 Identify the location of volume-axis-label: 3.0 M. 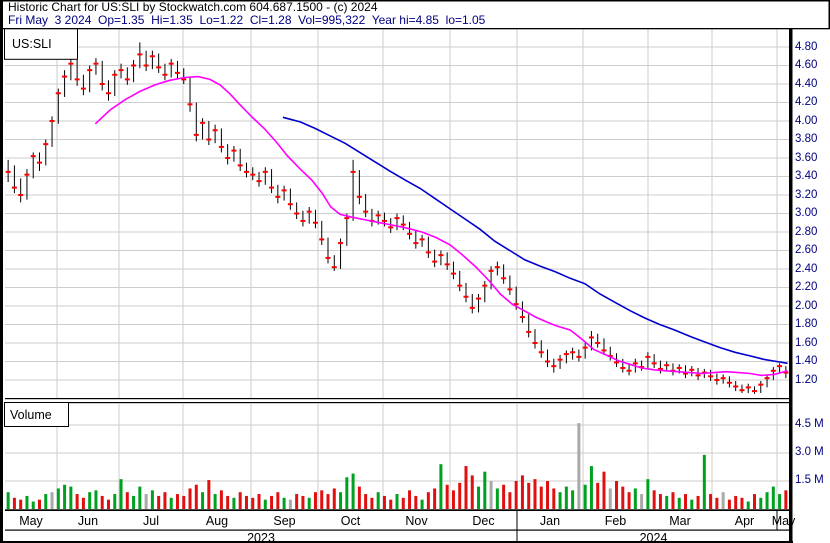
(809, 452).